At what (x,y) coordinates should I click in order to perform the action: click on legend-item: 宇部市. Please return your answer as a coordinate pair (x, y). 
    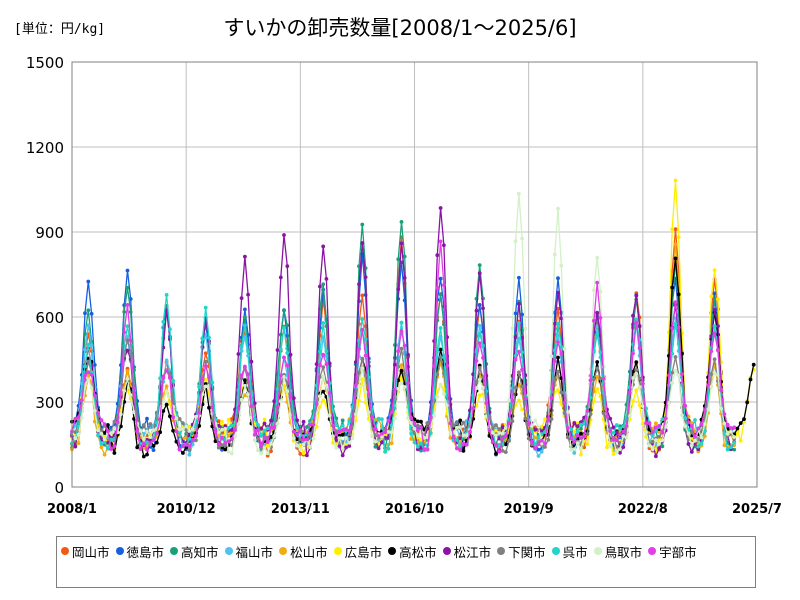
    Looking at the image, I should click on (672, 551).